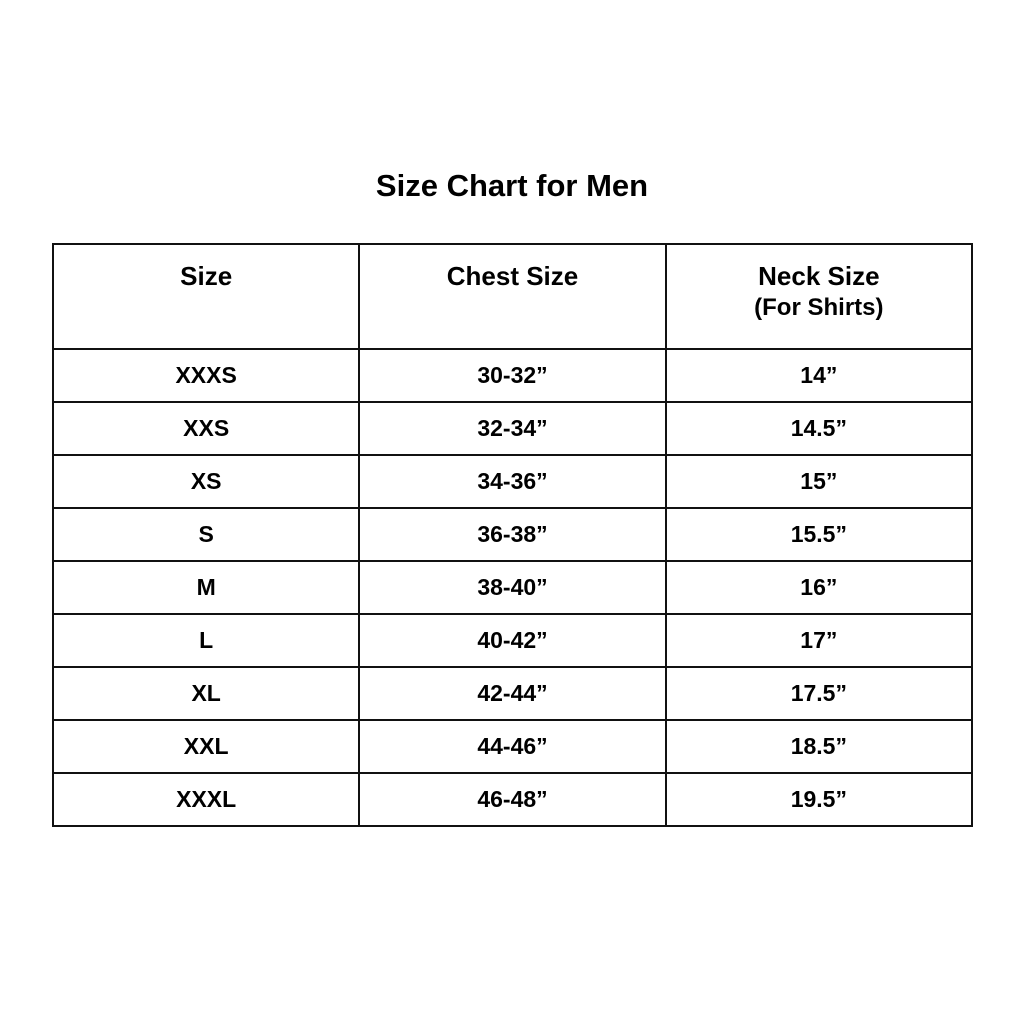  What do you see at coordinates (206, 296) in the screenshot?
I see `header-size: Size` at bounding box center [206, 296].